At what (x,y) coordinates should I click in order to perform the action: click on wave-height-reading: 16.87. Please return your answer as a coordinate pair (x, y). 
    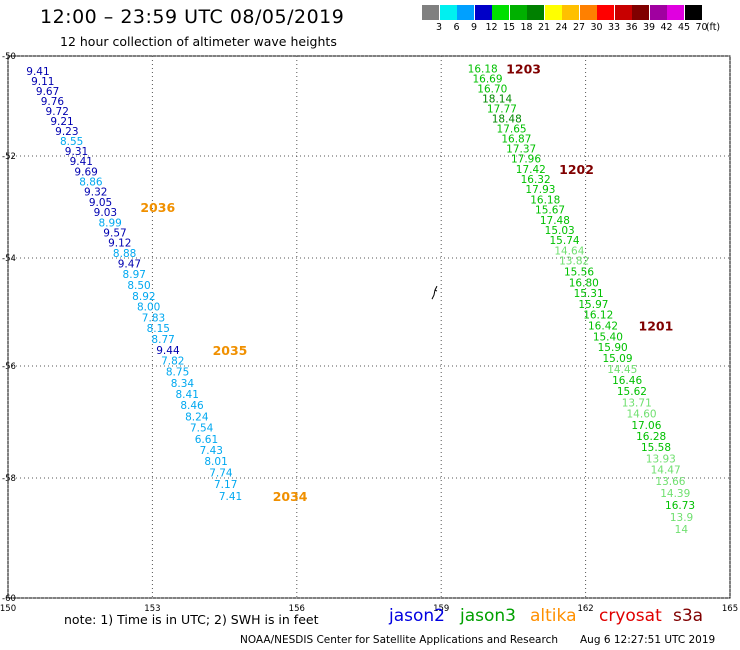
    Looking at the image, I should click on (516, 140).